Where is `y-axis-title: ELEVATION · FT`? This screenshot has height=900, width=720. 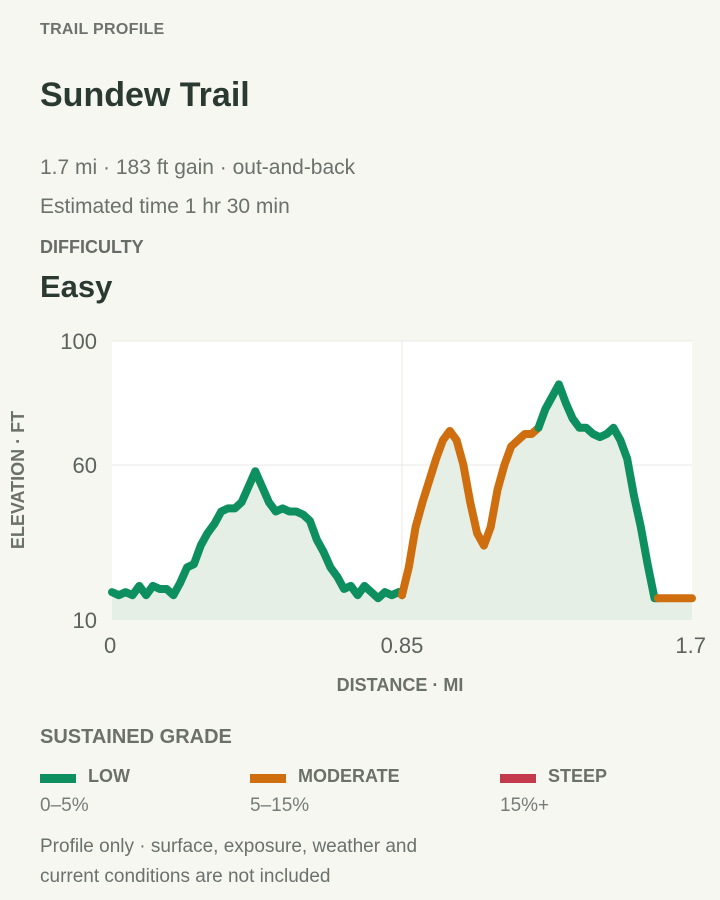 y-axis-title: ELEVATION · FT is located at coordinates (18, 480).